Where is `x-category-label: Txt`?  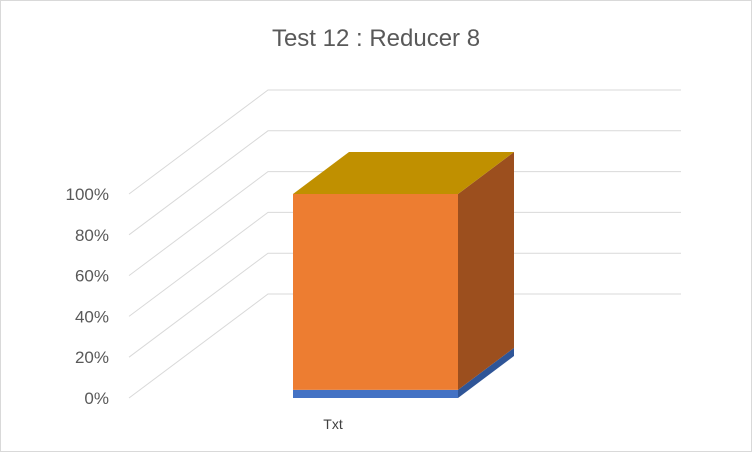
x-category-label: Txt is located at coordinates (333, 424).